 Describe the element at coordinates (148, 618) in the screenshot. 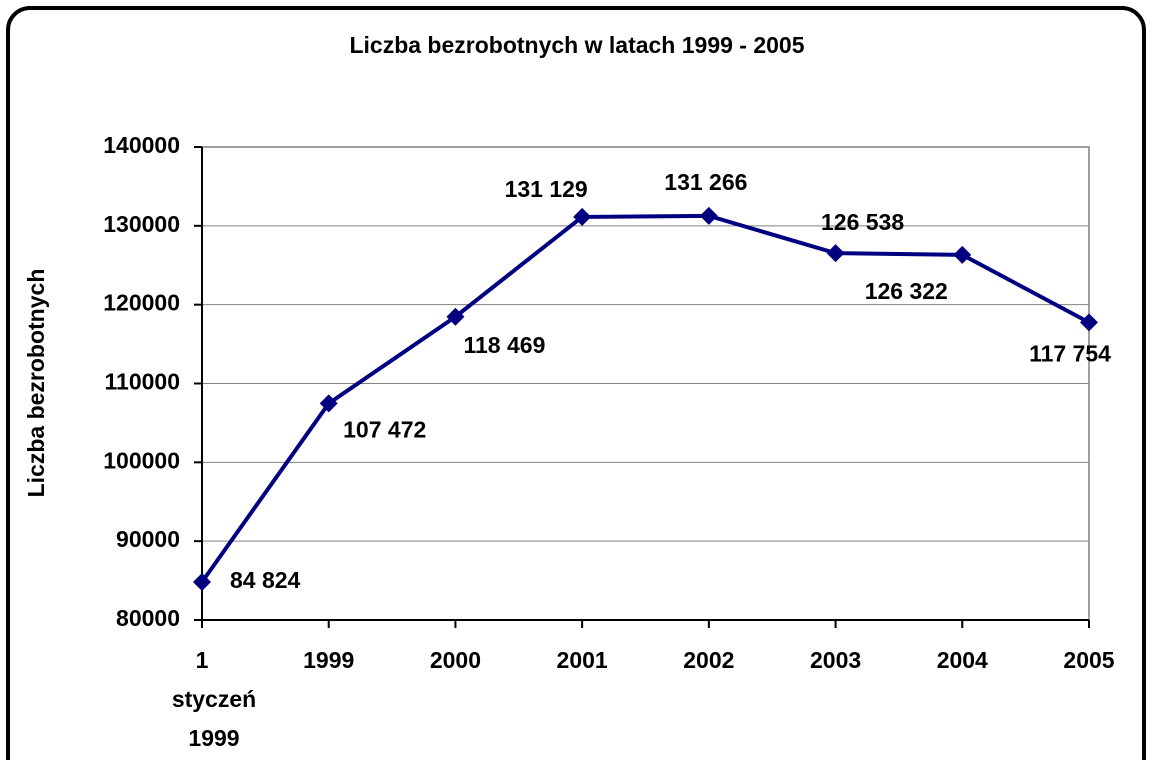

I see `y-tick-label: 80000` at that location.